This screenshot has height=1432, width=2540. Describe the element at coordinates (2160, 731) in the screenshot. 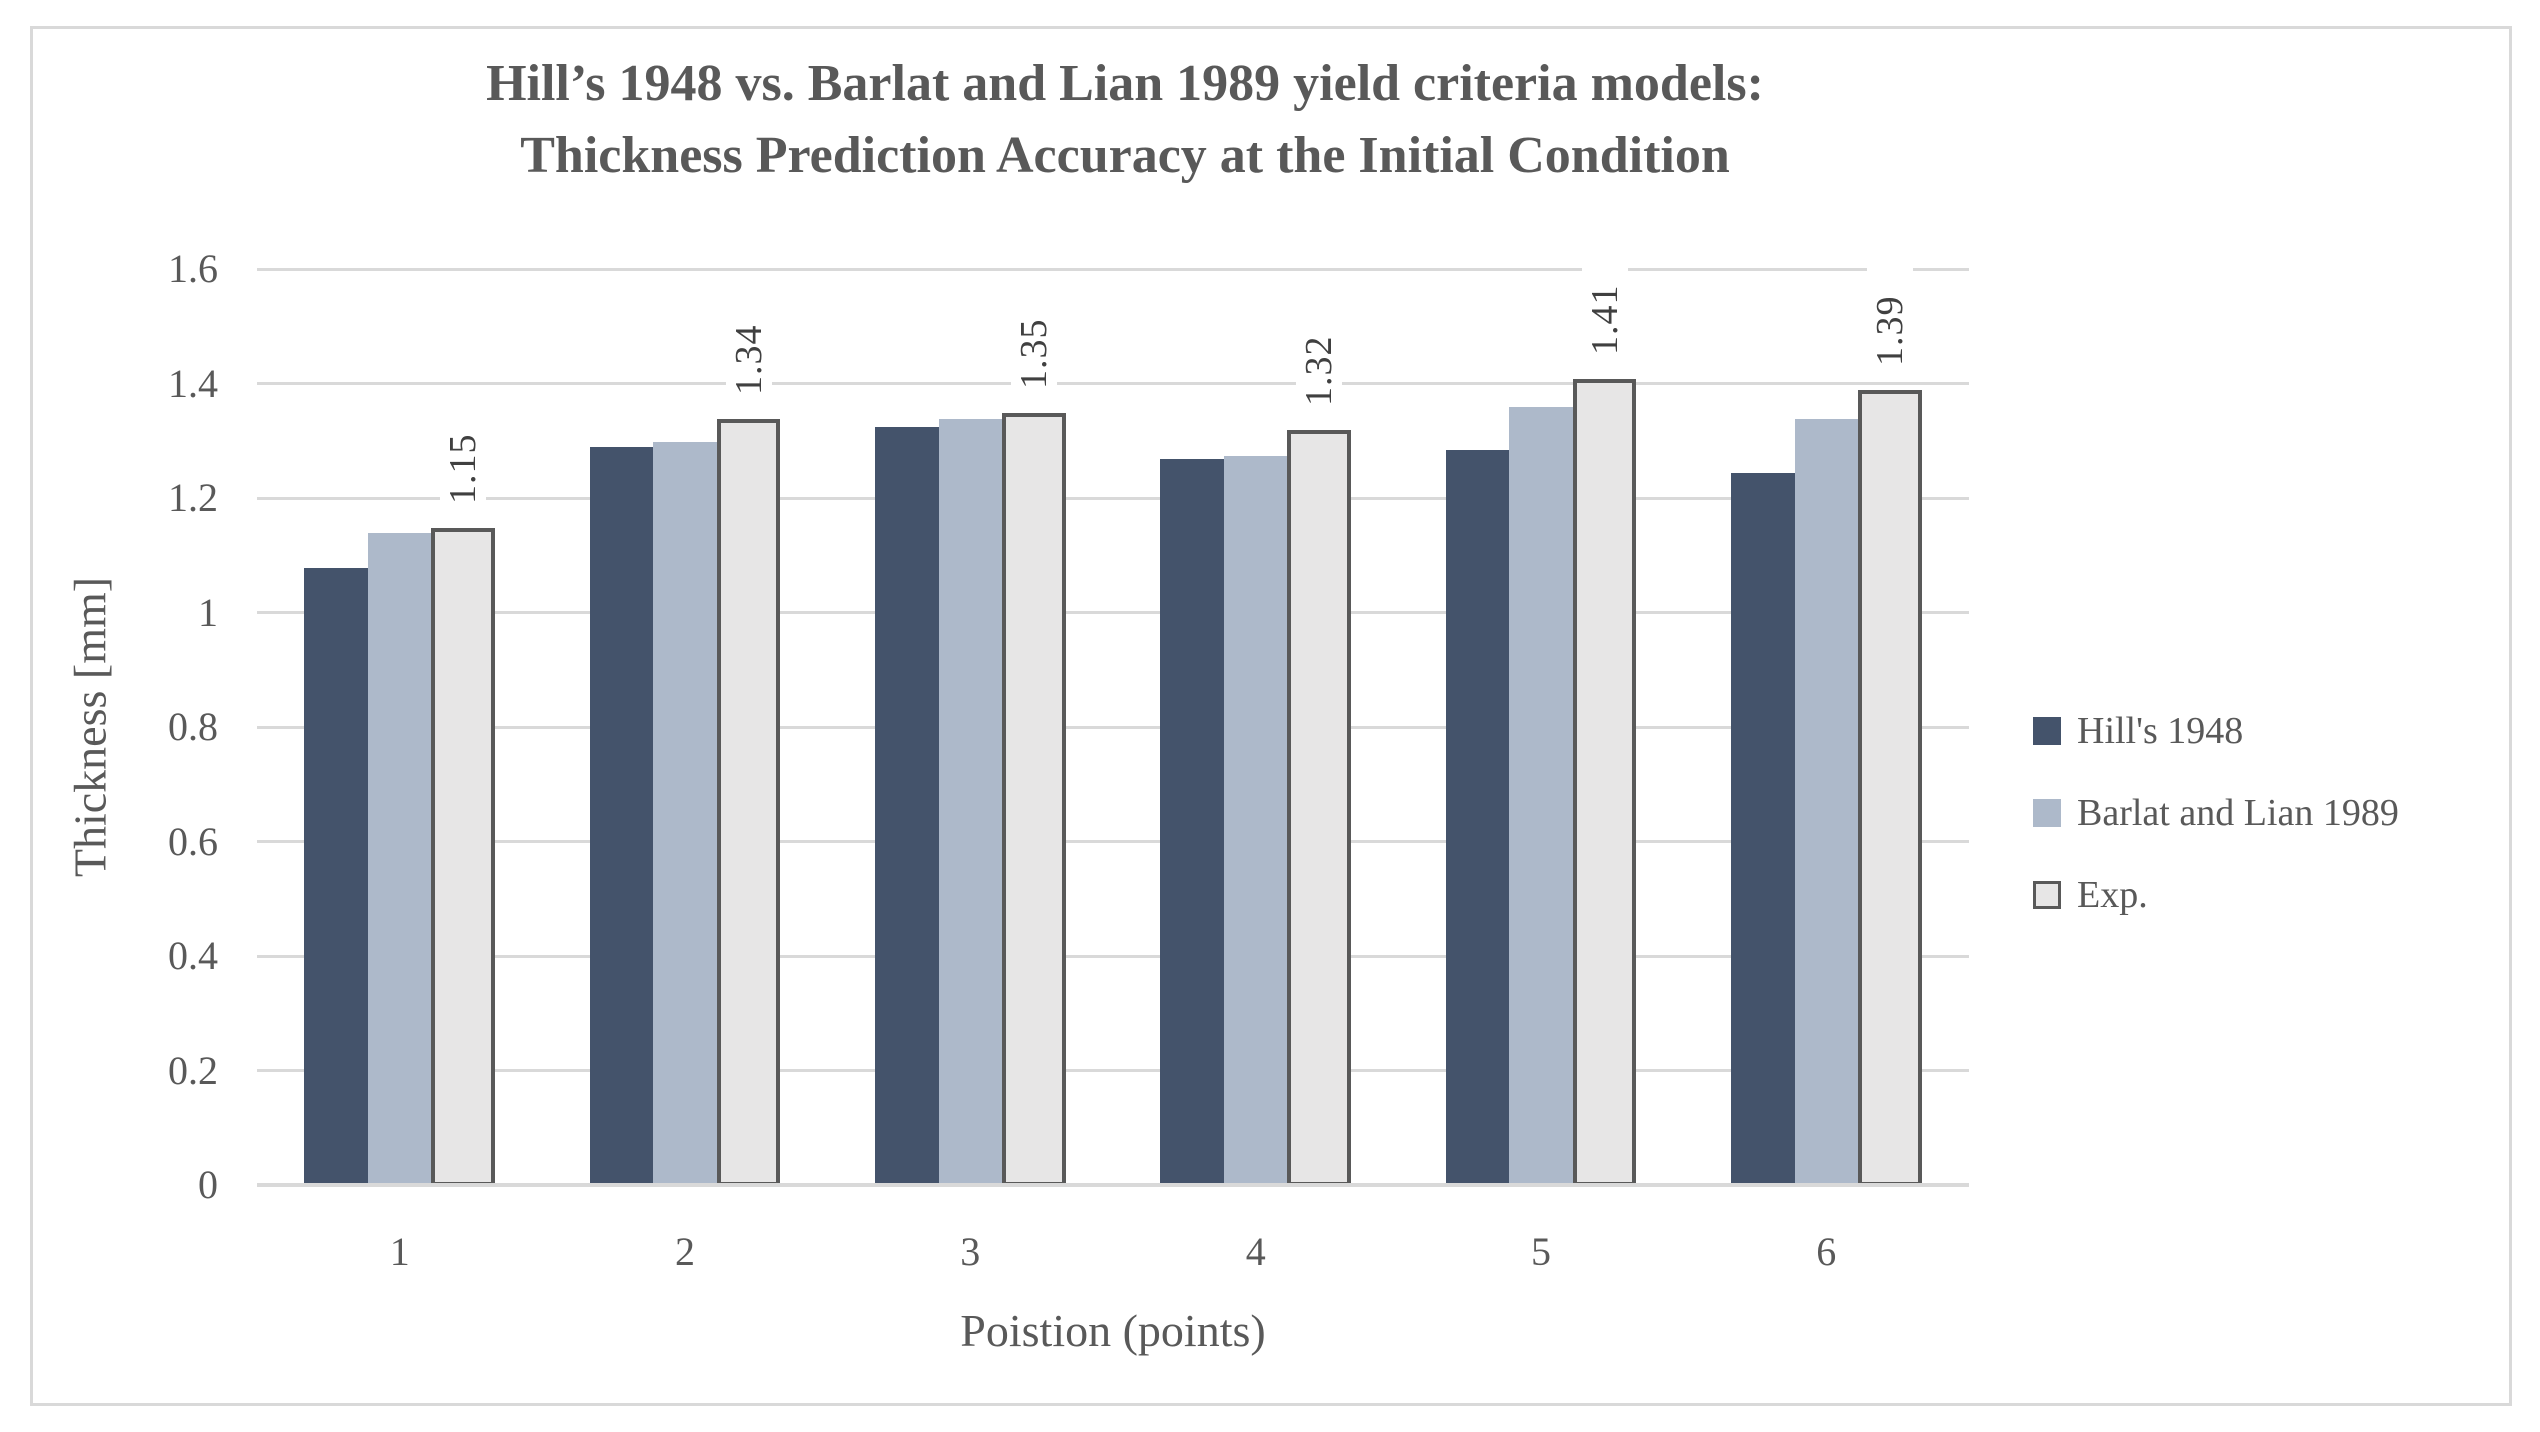

I see `legend-label: Hill's 1948` at that location.